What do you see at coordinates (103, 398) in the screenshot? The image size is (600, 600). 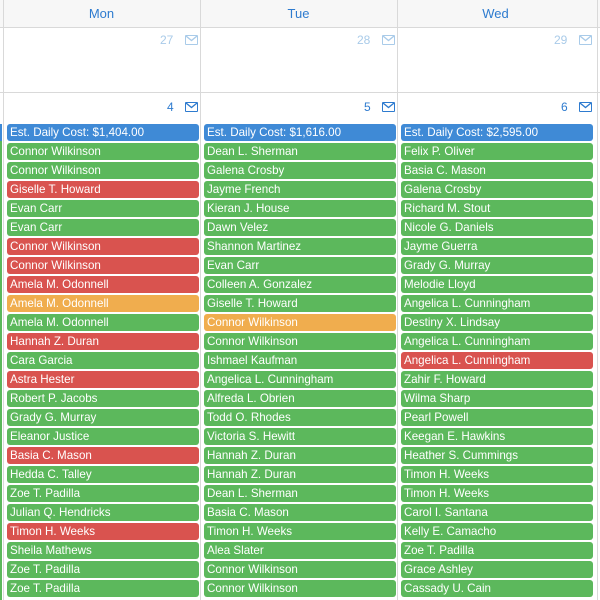 I see `shift-event: Robert P. Jacobs` at bounding box center [103, 398].